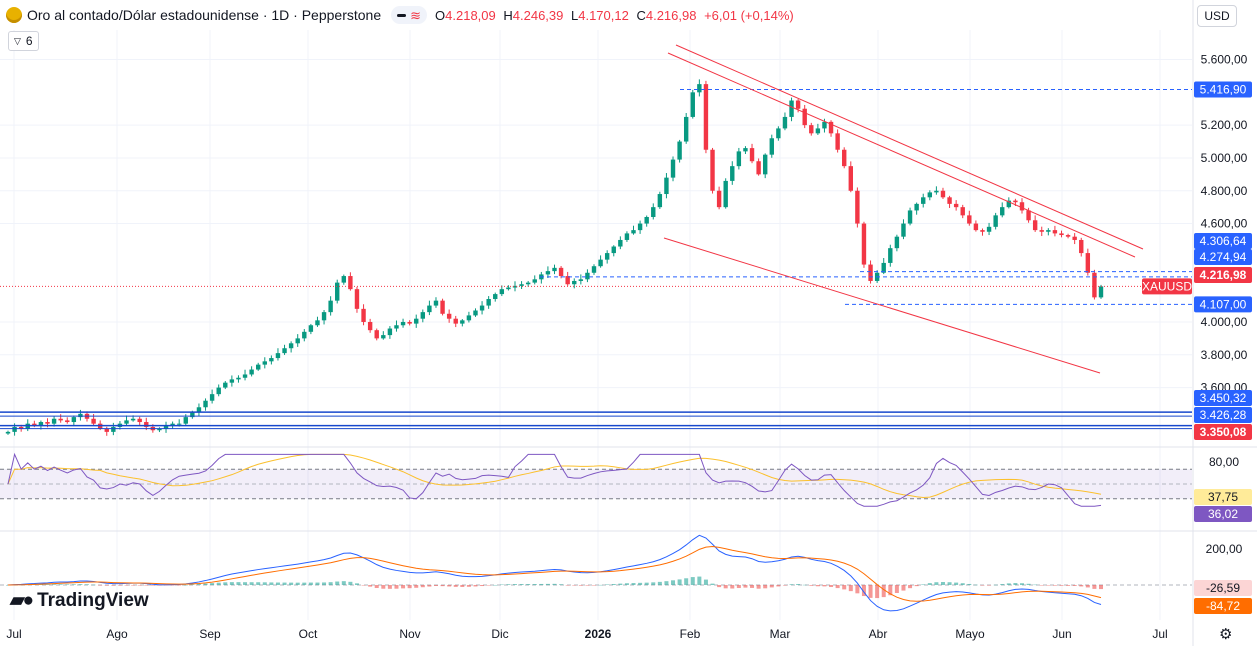 Image resolution: width=1257 pixels, height=646 pixels. Describe the element at coordinates (554, 479) in the screenshot. I see `rsi-line` at that location.